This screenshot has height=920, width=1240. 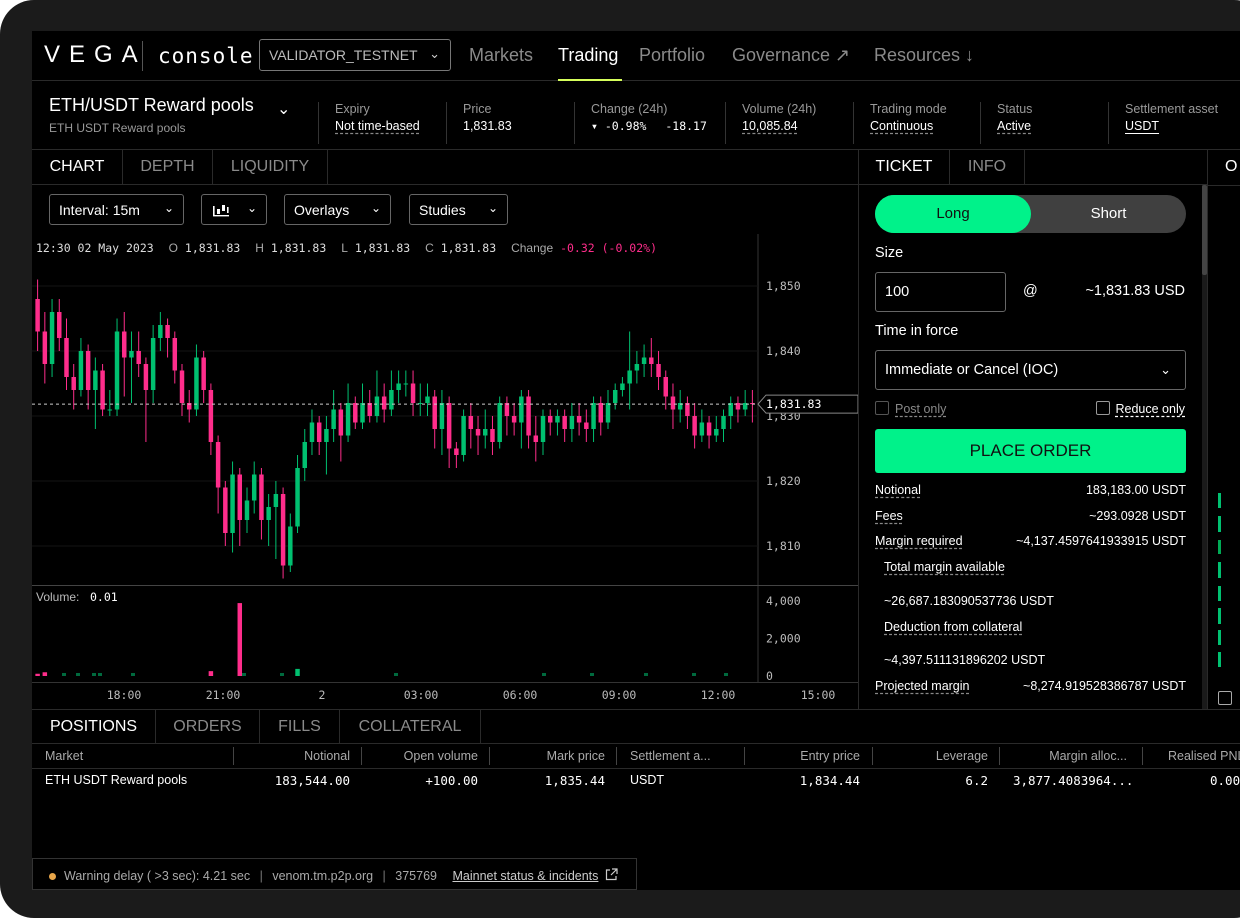 What do you see at coordinates (1140, 408) in the screenshot?
I see `reduce-only-checkbox: Reduce only` at bounding box center [1140, 408].